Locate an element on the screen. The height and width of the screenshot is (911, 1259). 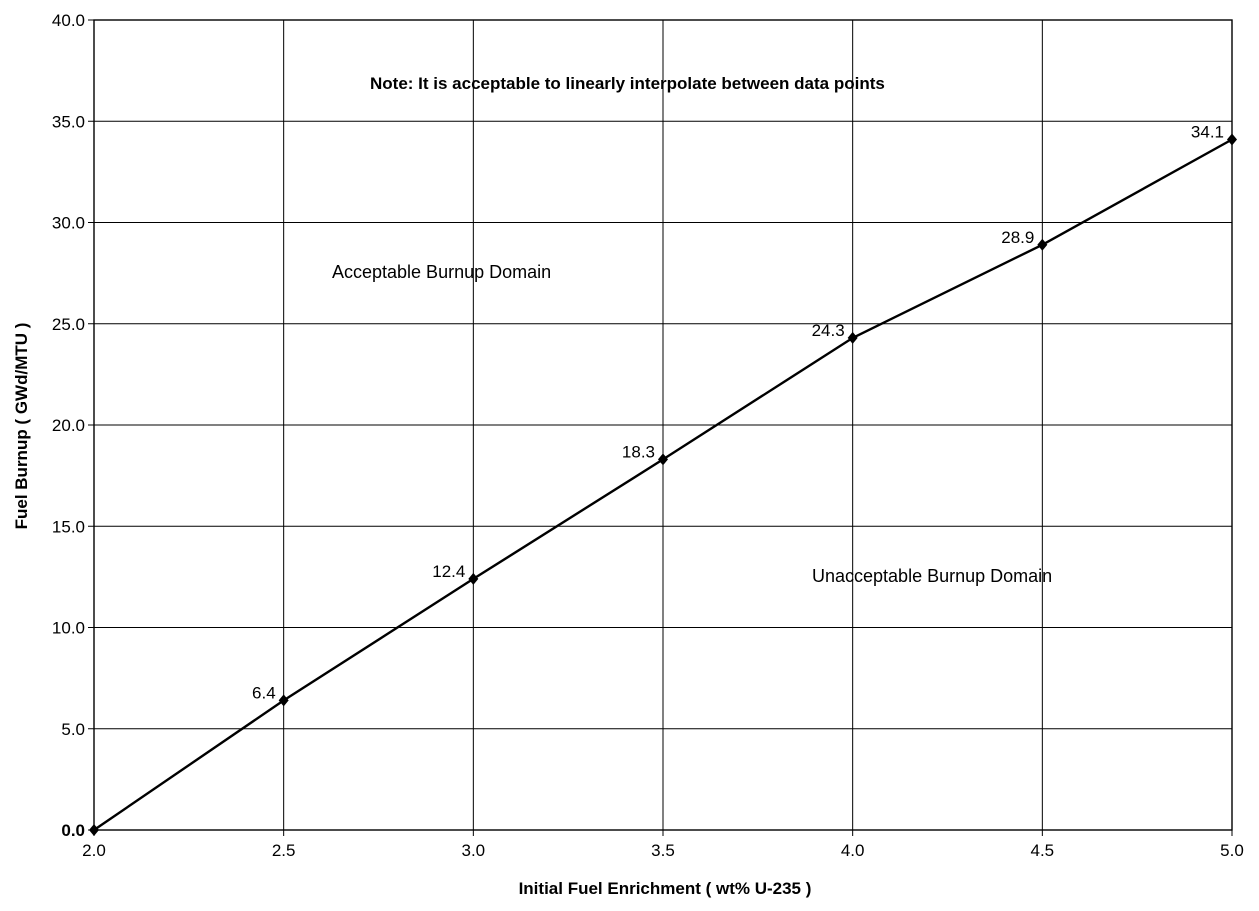
x-tick-label: 2.5 is located at coordinates (284, 850).